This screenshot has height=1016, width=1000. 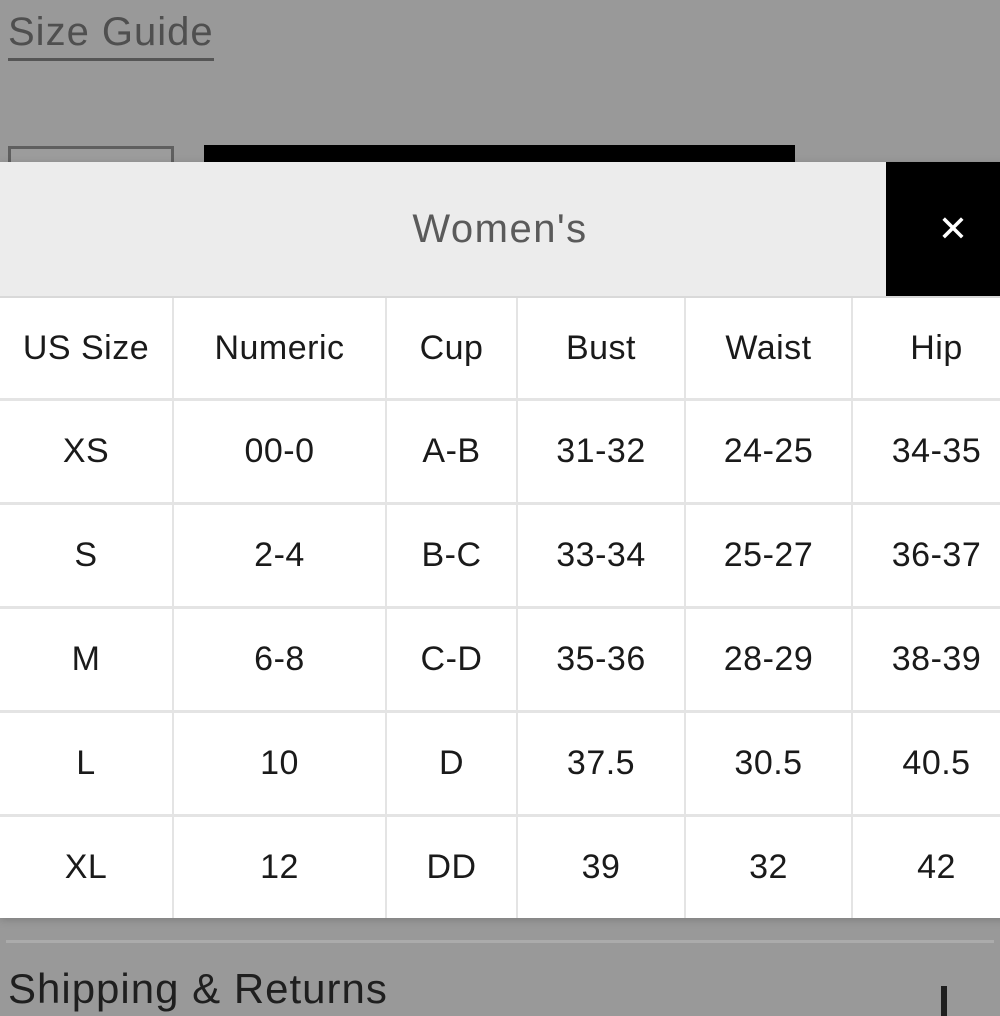 What do you see at coordinates (602, 349) in the screenshot?
I see `column-header: Bust` at bounding box center [602, 349].